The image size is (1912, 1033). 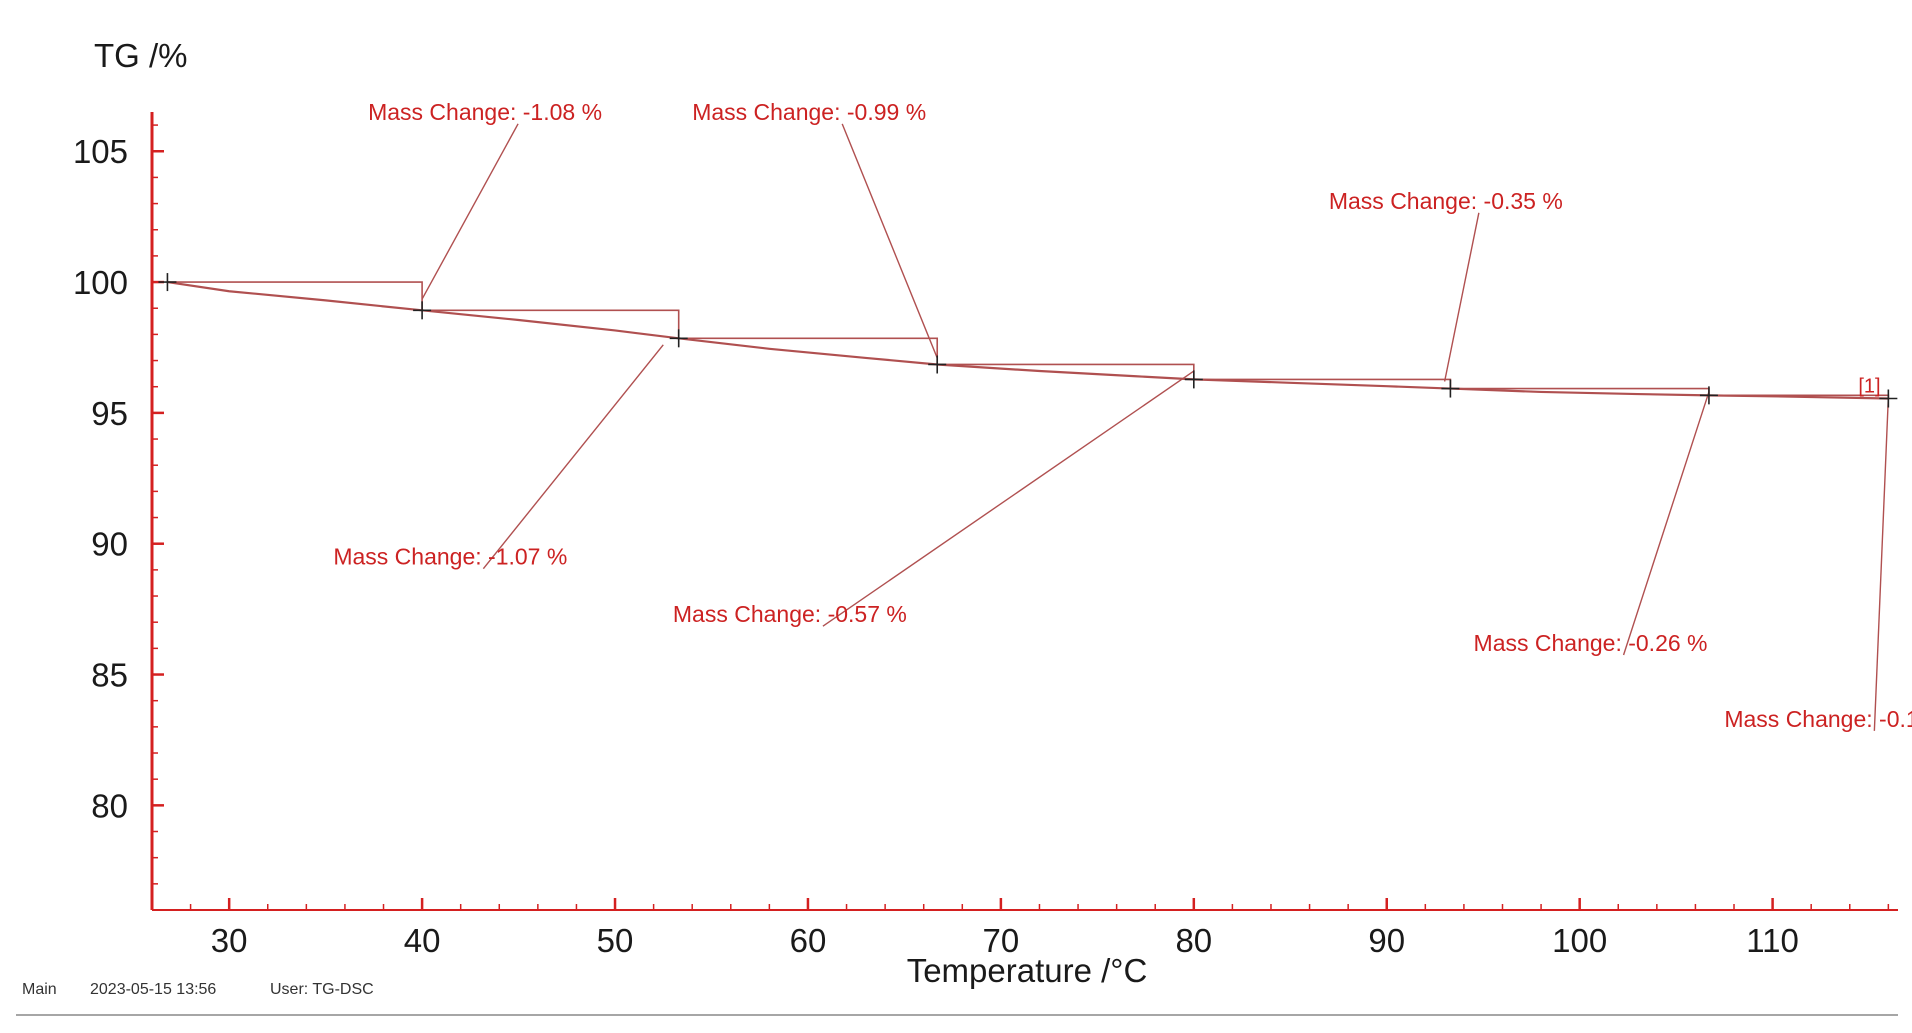 What do you see at coordinates (39, 989) in the screenshot?
I see `footer-main: Main` at bounding box center [39, 989].